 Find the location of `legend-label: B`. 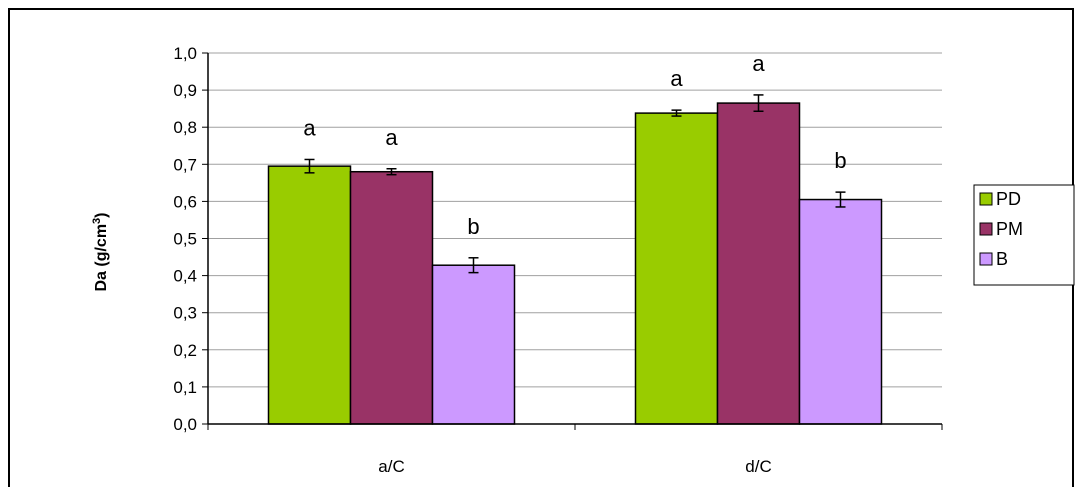

legend-label: B is located at coordinates (1002, 259).